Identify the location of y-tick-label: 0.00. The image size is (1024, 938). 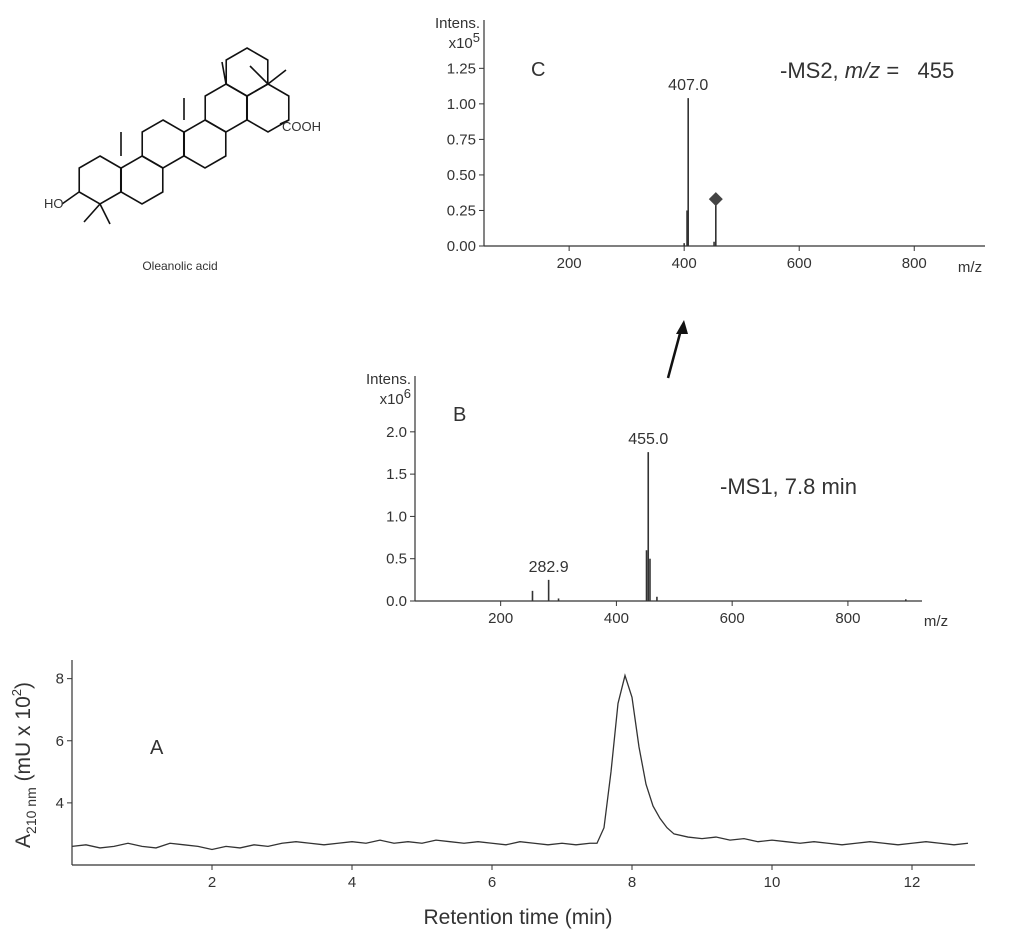
(461, 246).